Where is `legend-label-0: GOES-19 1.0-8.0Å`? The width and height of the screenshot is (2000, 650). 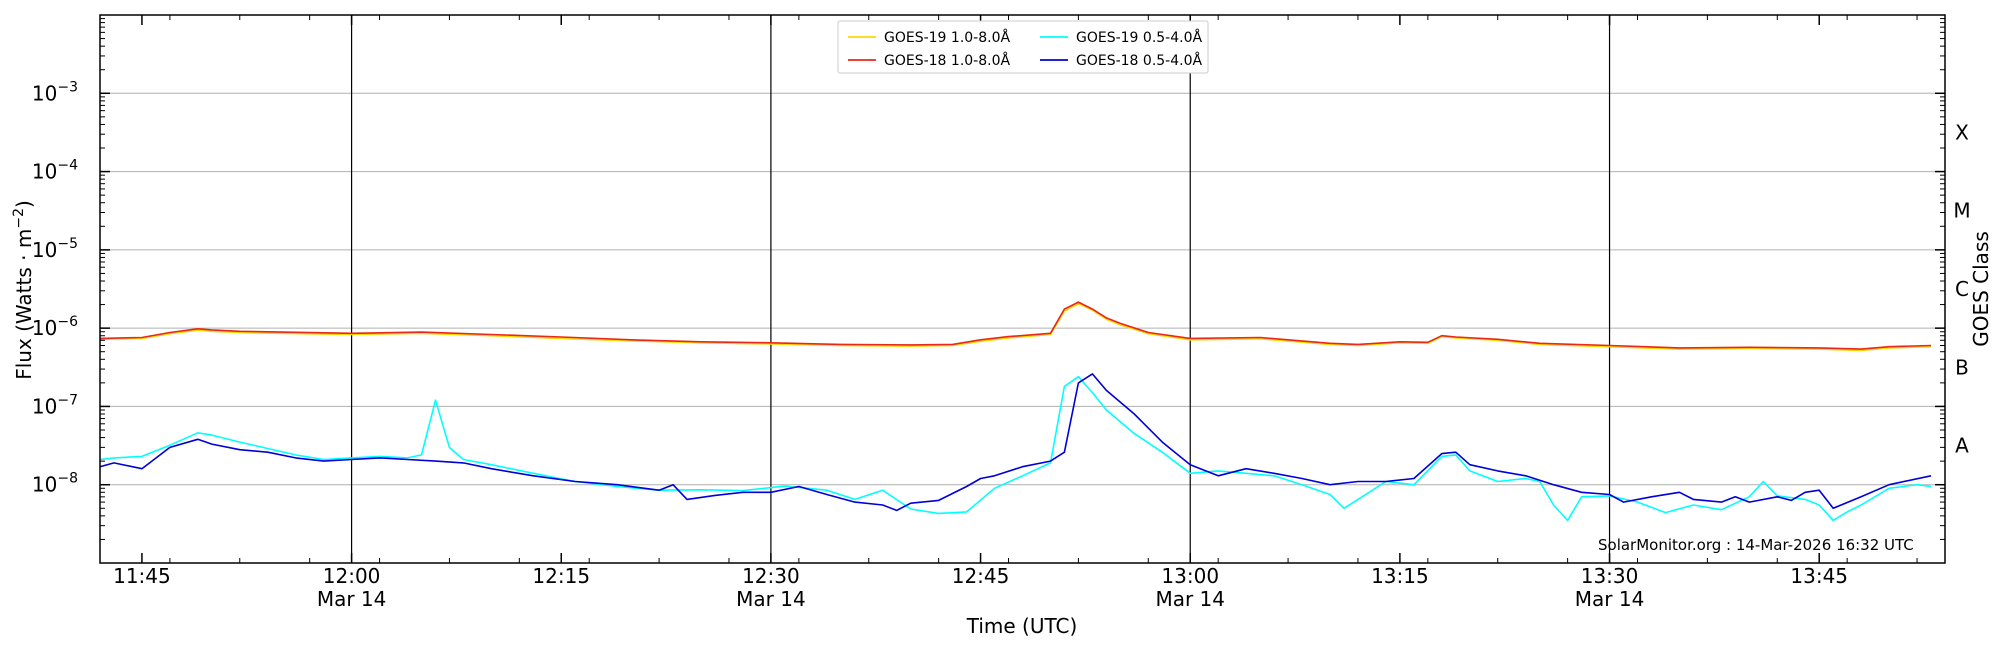
legend-label-0: GOES-19 1.0-8.0Å is located at coordinates (947, 37).